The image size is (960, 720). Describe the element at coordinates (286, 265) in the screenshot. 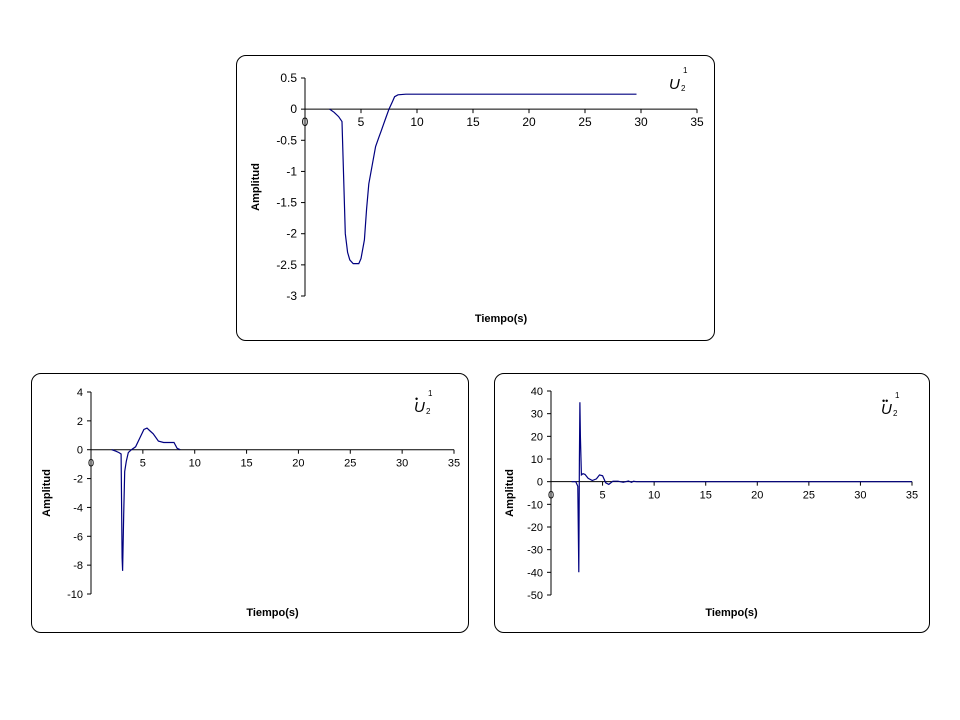

I see `y-tick-label: -2.5` at that location.